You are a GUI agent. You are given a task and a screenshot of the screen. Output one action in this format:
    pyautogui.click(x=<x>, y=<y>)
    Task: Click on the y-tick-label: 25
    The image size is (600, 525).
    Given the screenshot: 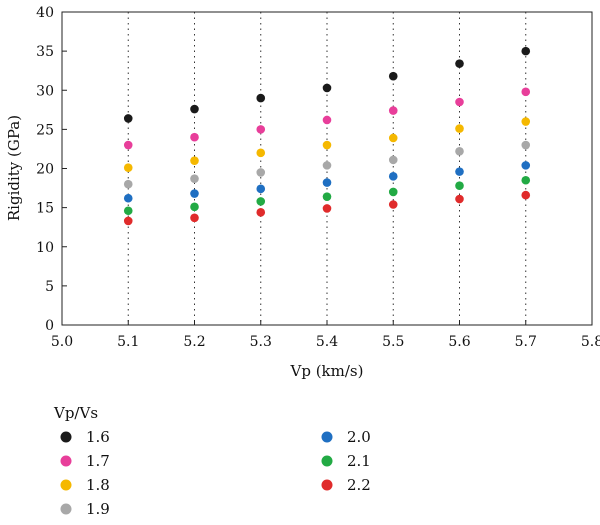 What is the action you would take?
    pyautogui.click(x=45, y=130)
    